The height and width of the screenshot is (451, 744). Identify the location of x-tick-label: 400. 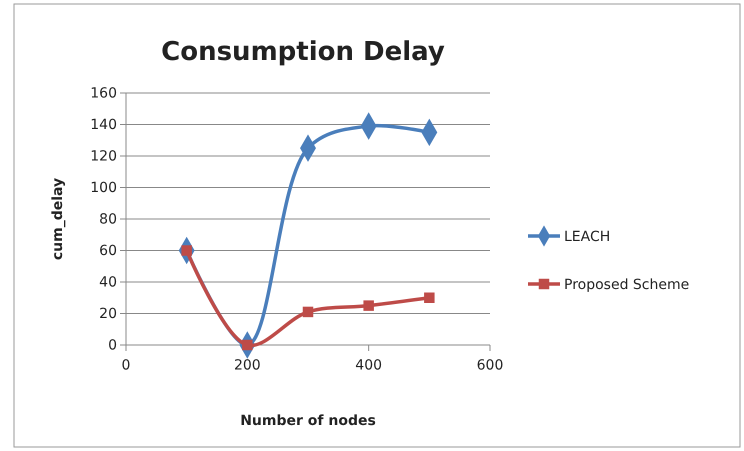
(368, 365).